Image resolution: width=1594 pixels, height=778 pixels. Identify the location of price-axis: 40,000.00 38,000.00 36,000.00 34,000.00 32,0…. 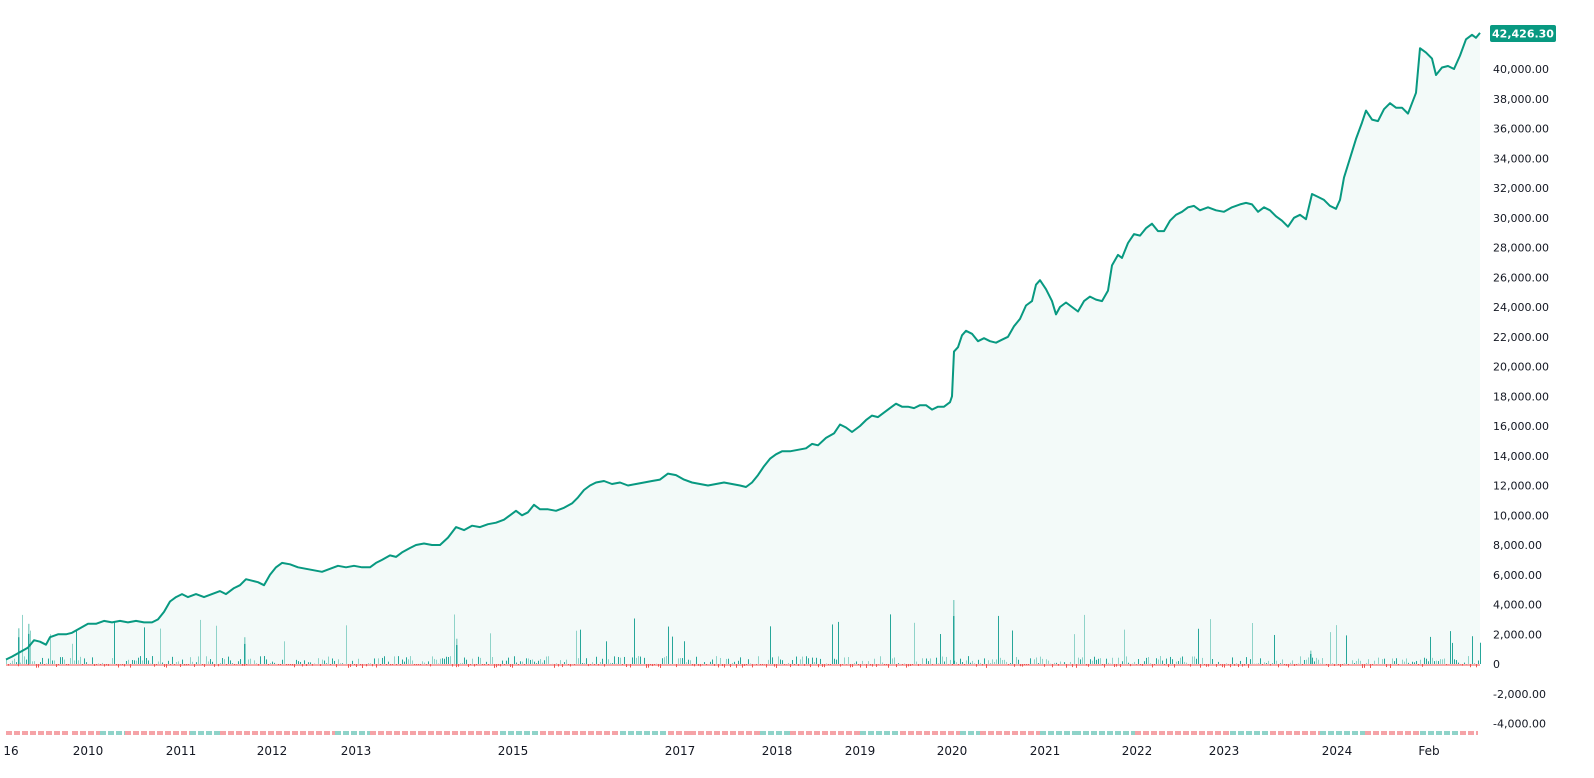
(1521, 397).